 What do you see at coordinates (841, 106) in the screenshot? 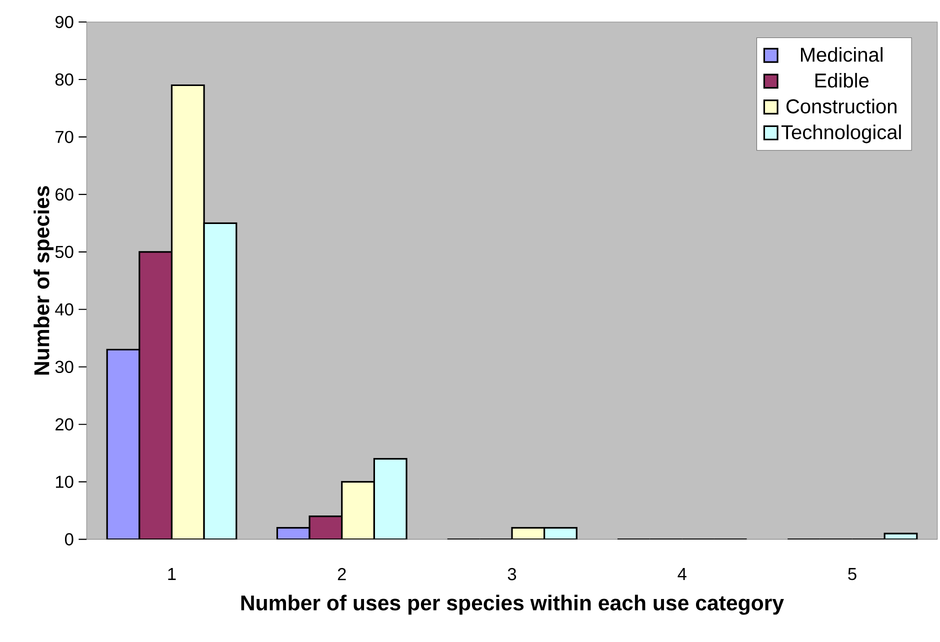
I see `legend-label: Construction` at bounding box center [841, 106].